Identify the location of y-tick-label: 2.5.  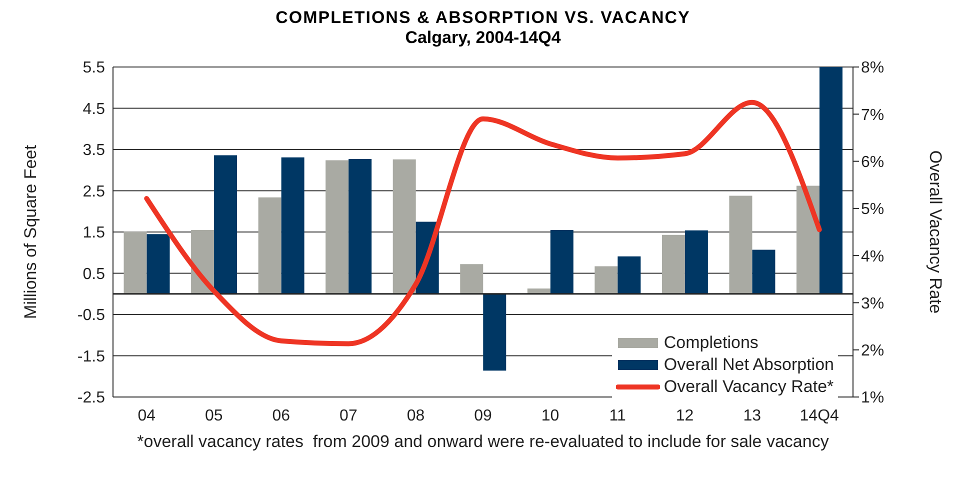
(94, 191).